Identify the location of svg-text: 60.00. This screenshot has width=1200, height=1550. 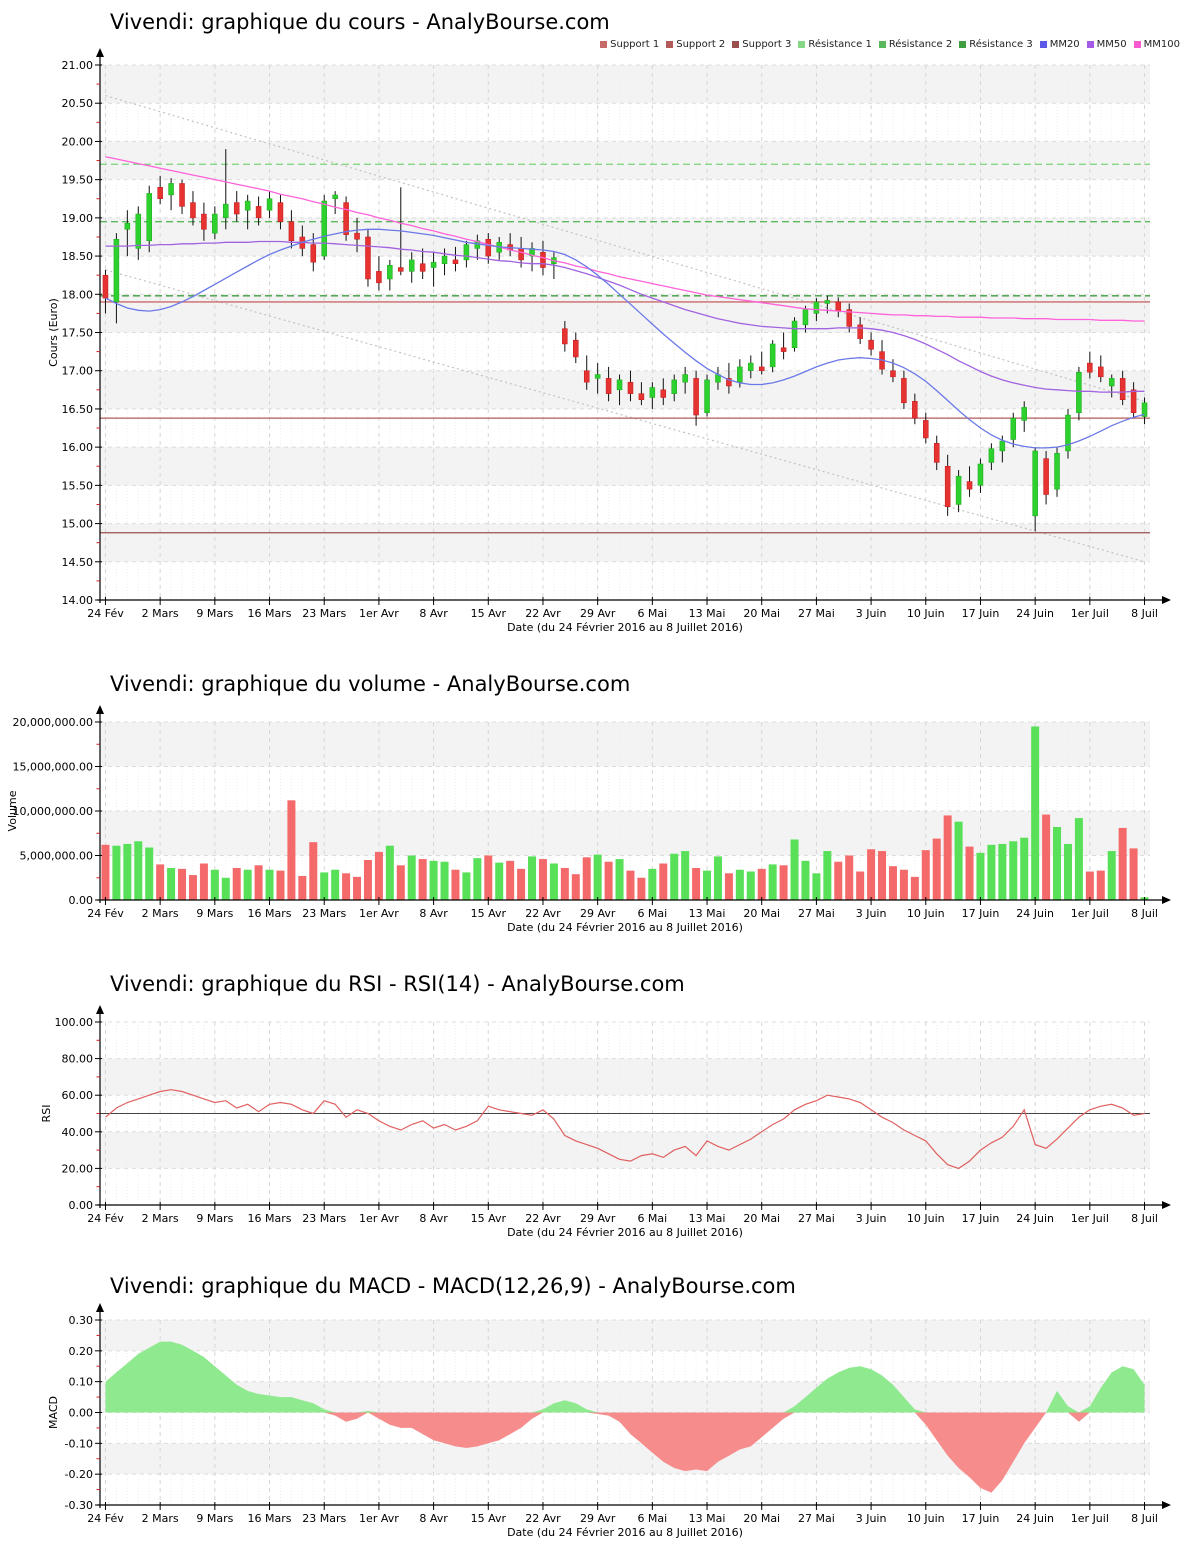
(78, 1095).